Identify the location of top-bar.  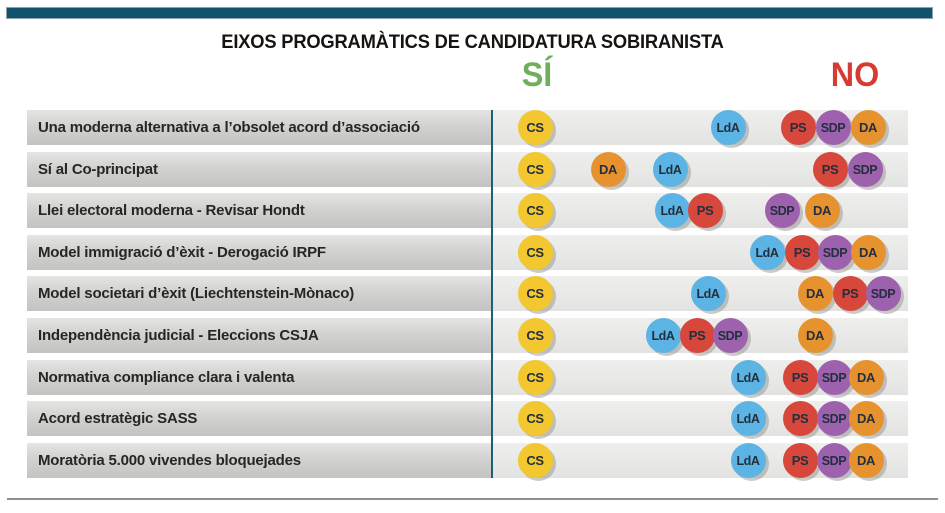
(469, 13).